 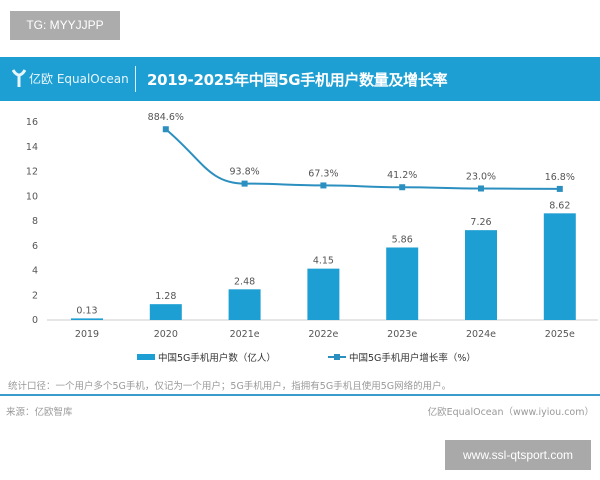 What do you see at coordinates (35, 295) in the screenshot?
I see `y-tick-label: 2` at bounding box center [35, 295].